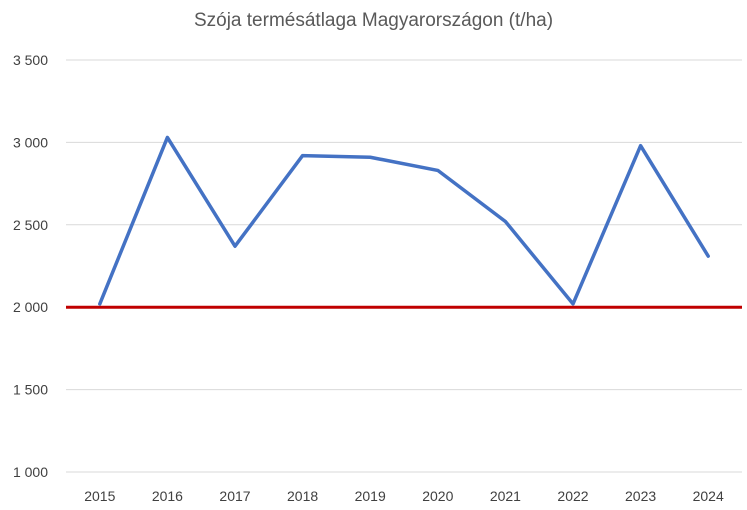 Image resolution: width=747 pixels, height=510 pixels. Describe the element at coordinates (30, 142) in the screenshot. I see `y-tick-label: 3 000` at that location.